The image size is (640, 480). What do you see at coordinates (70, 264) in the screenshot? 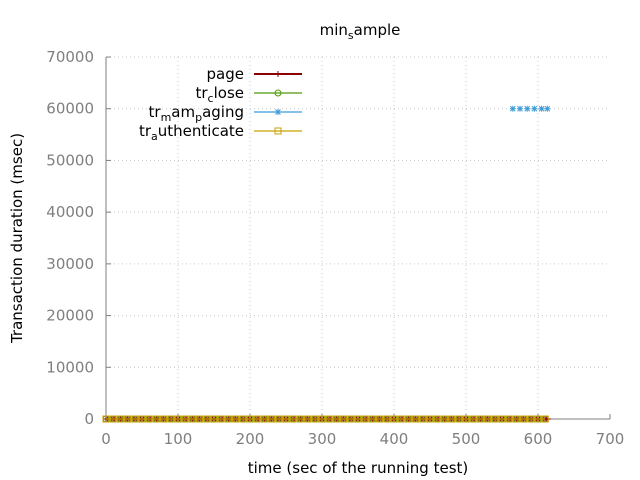
I see `y-tick-label-3: 30000` at bounding box center [70, 264].